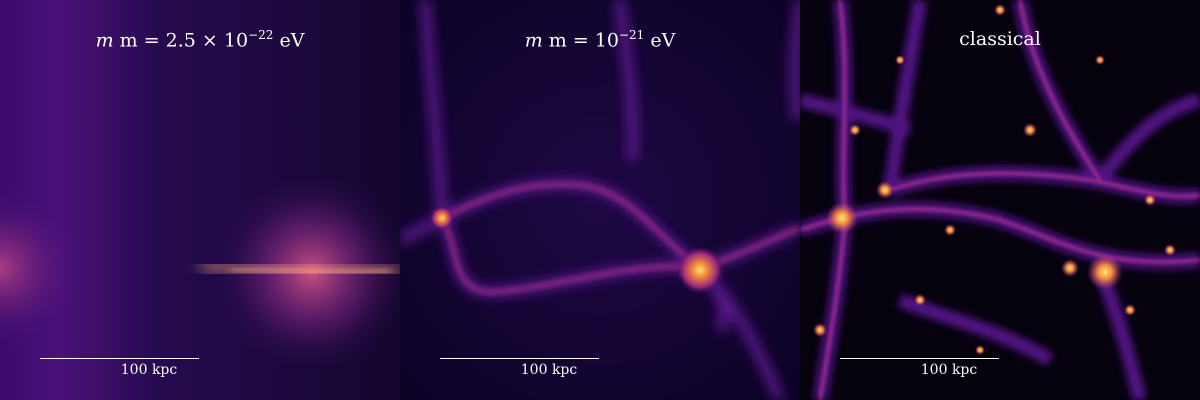 This screenshot has height=400, width=1200. I want to click on model-label-3: classical, so click(1000, 39).